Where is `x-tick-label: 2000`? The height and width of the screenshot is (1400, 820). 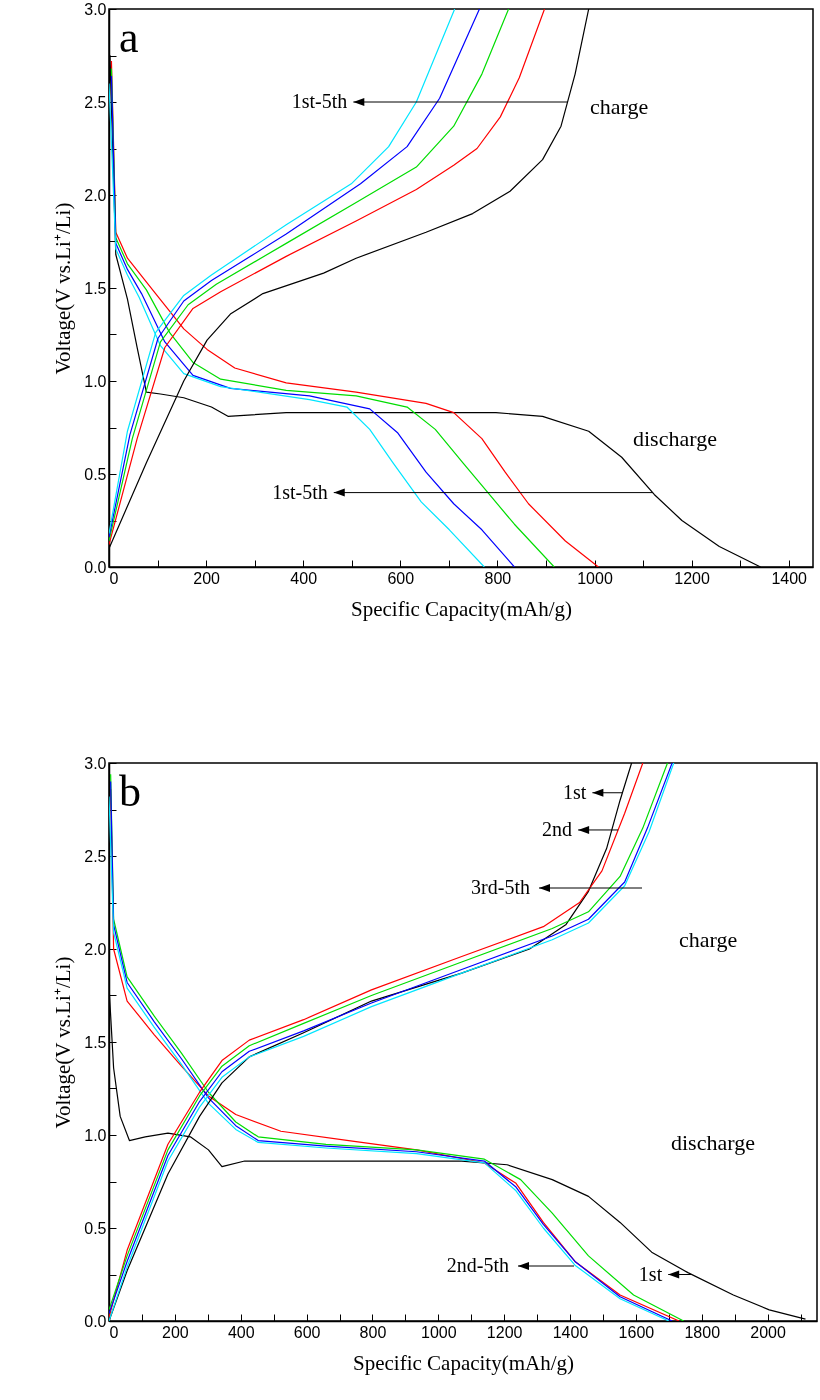 x-tick-label: 2000 is located at coordinates (768, 1332).